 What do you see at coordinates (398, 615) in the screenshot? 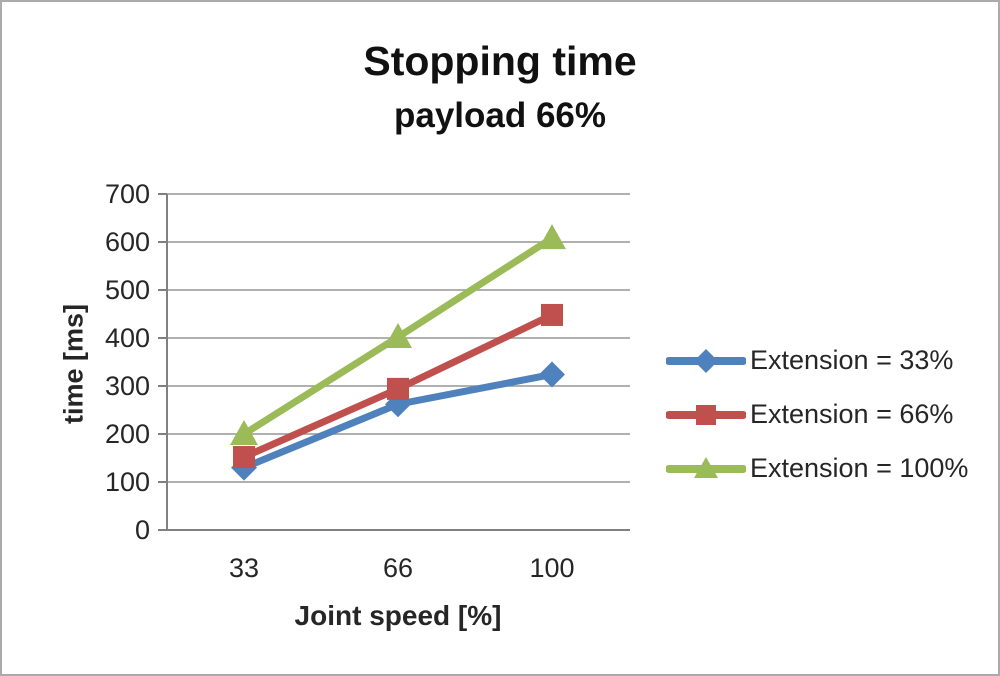
I see `x-axis-title: Joint speed [%]` at bounding box center [398, 615].